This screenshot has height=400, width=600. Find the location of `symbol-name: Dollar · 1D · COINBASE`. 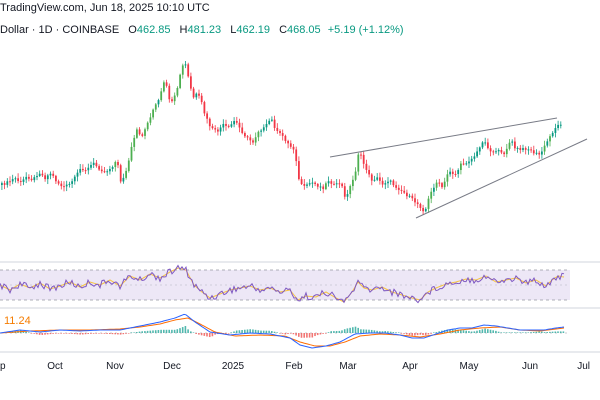

symbol-name: Dollar · 1D · COINBASE is located at coordinates (60, 30).